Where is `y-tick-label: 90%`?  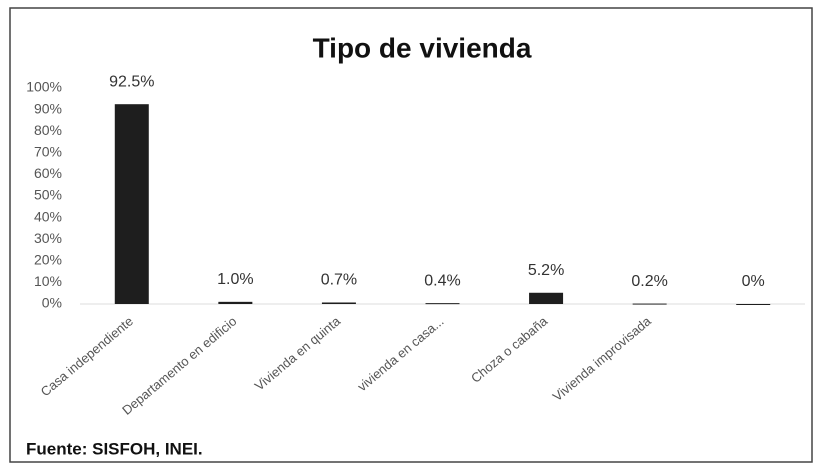
y-tick-label: 90% is located at coordinates (48, 108).